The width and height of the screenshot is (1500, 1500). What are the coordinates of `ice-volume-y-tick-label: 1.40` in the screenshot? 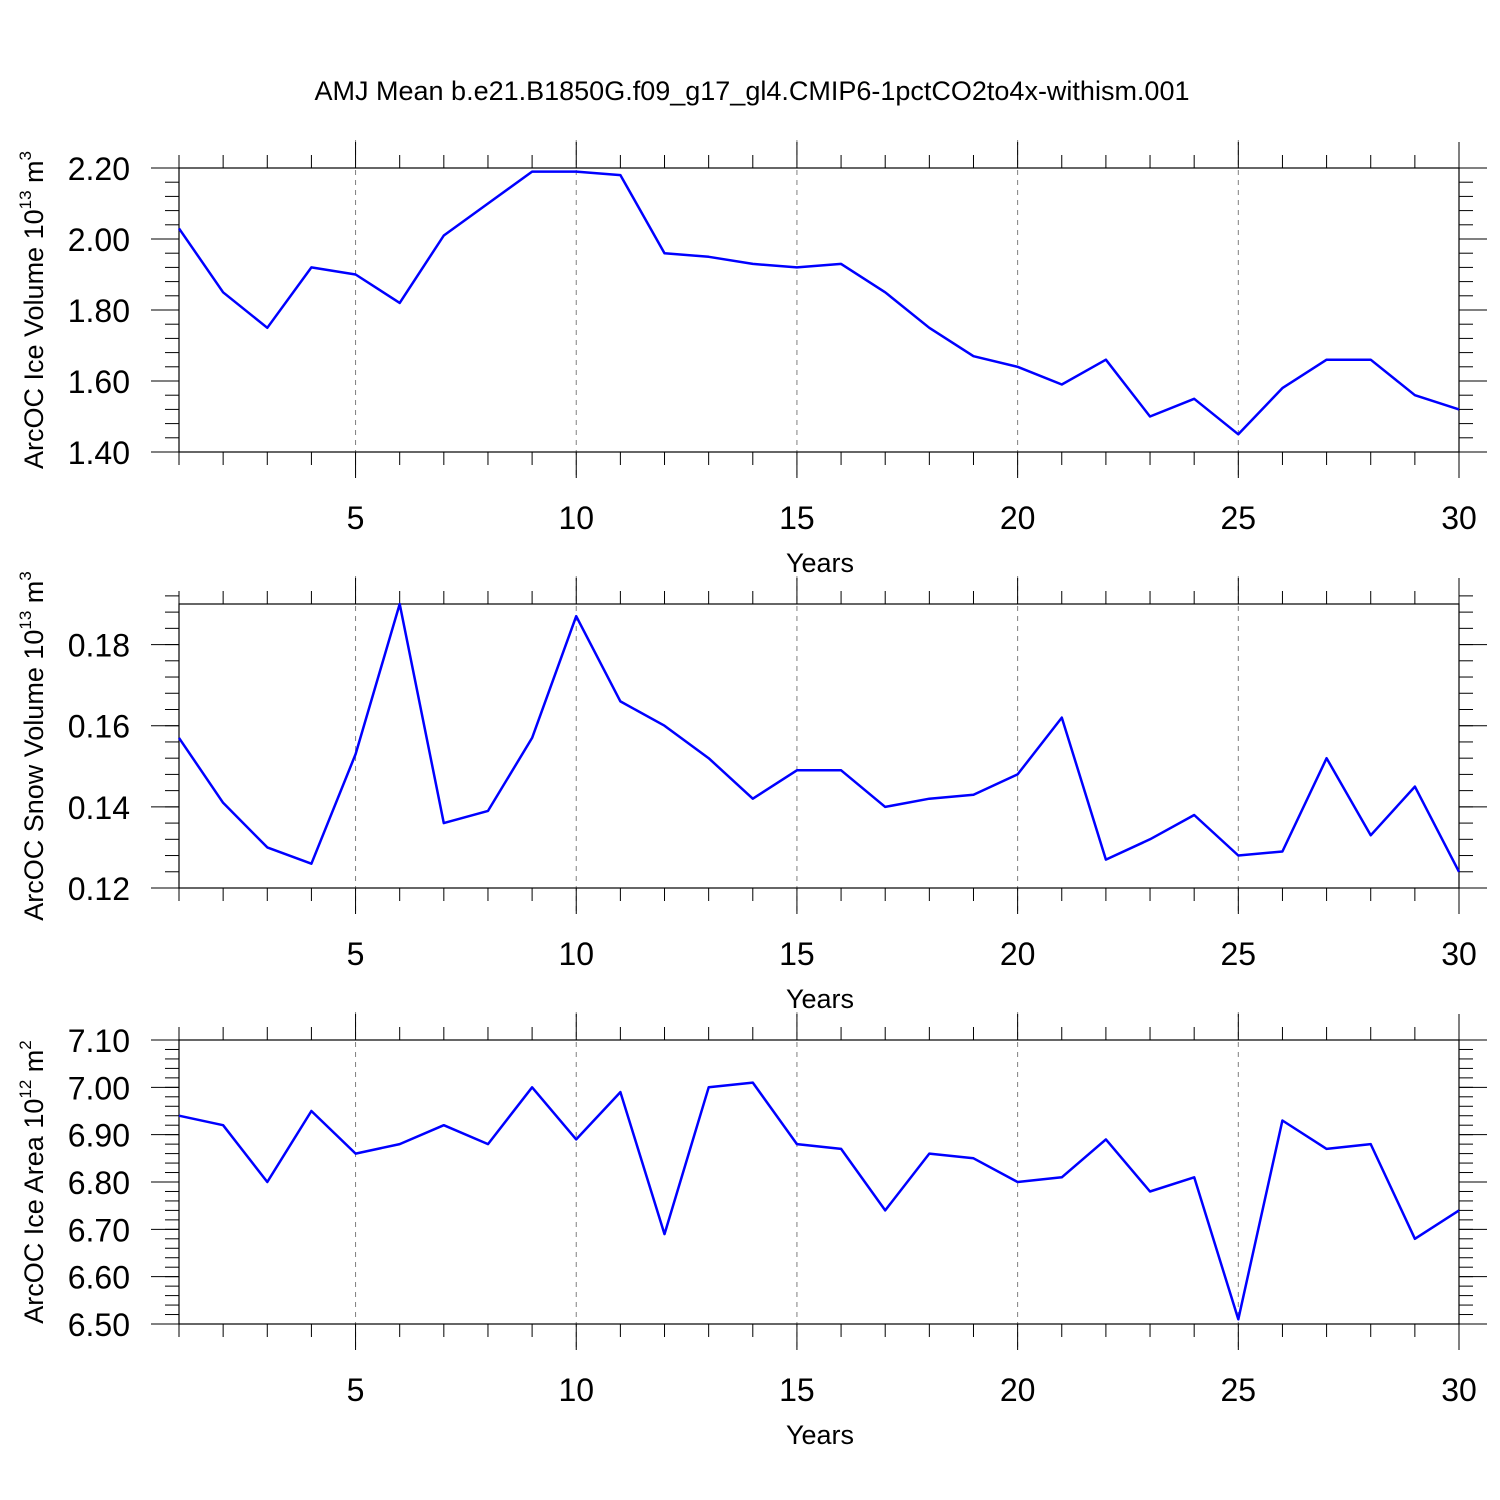 It's located at (99, 453).